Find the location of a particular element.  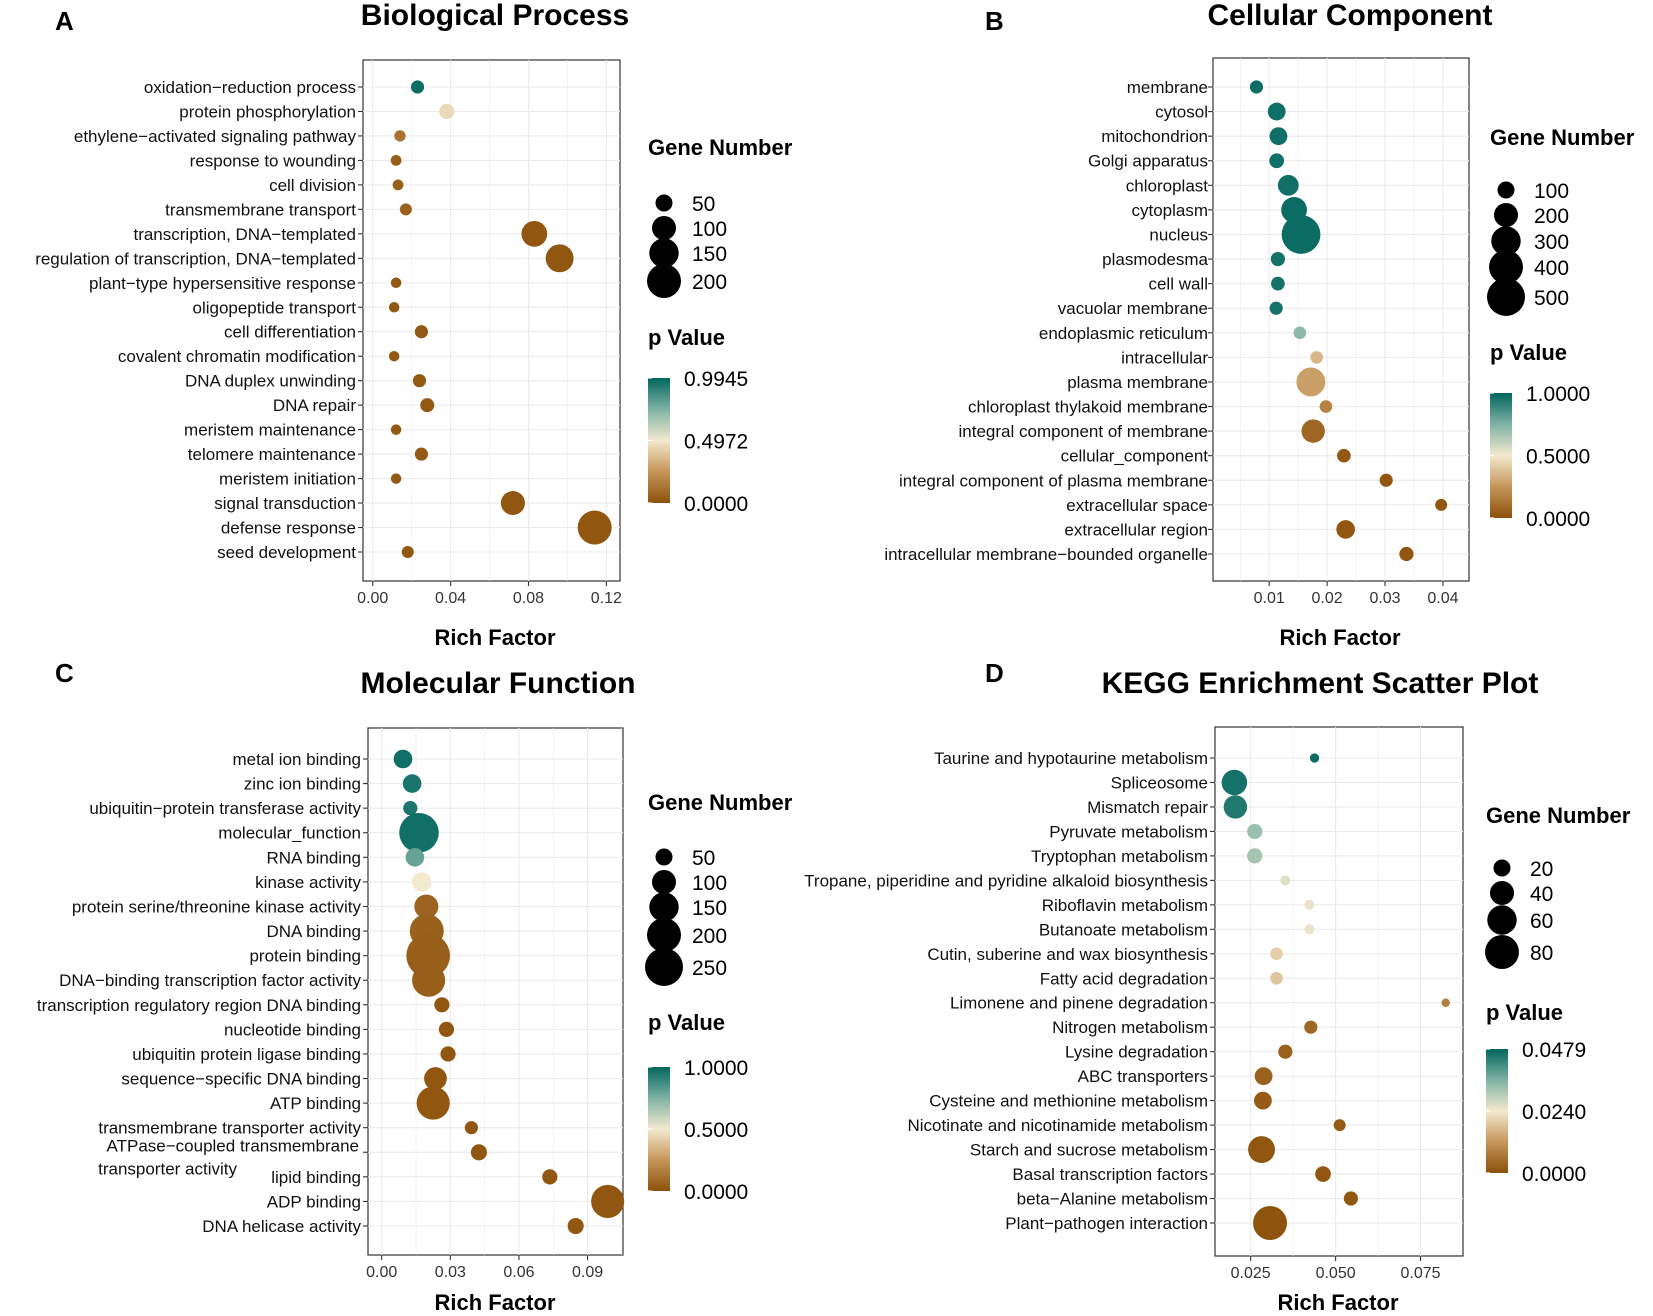

x-tick-label: 0.09 is located at coordinates (587, 1272).